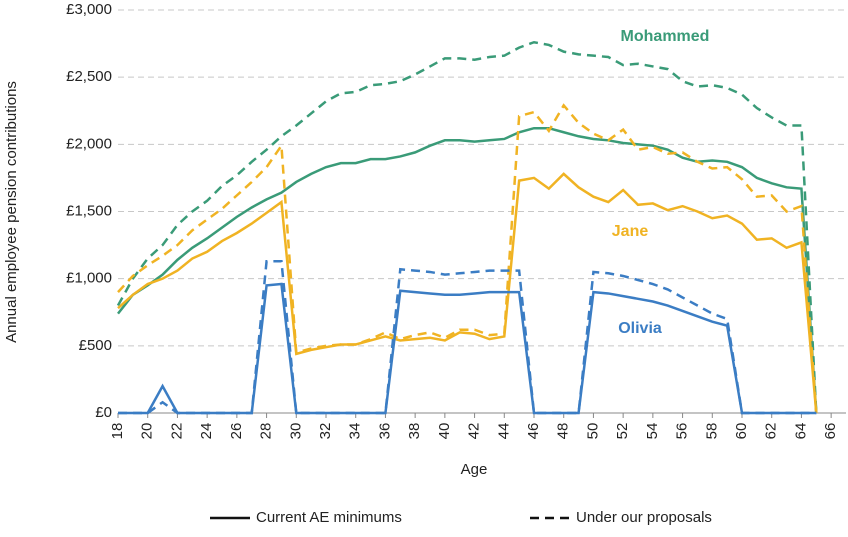  I want to click on x-tick-label: 52, so click(622, 431).